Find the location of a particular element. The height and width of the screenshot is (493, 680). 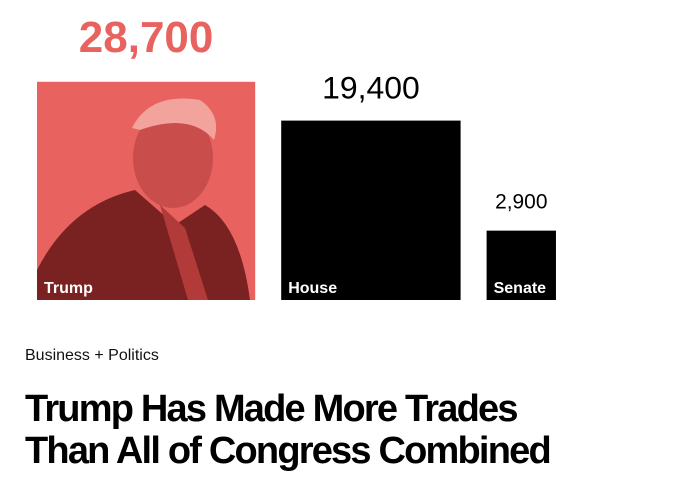

hair is located at coordinates (174, 119).